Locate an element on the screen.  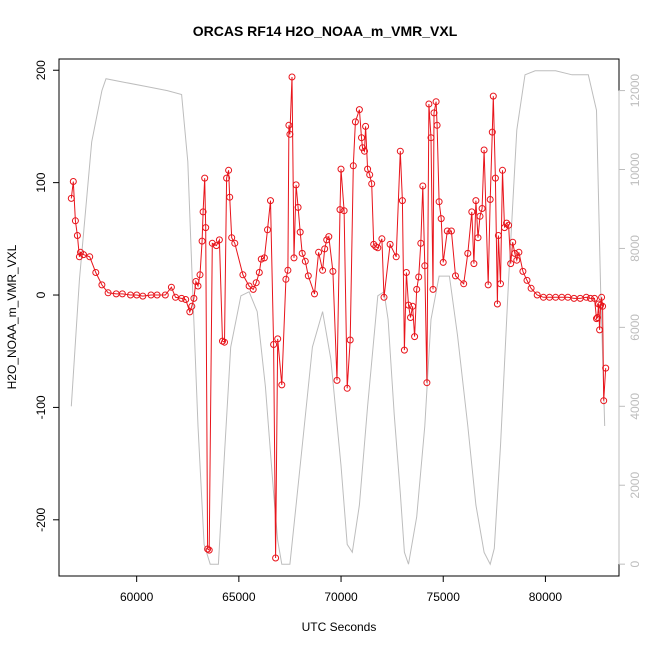
y-tick-label: -200 is located at coordinates (41, 519).